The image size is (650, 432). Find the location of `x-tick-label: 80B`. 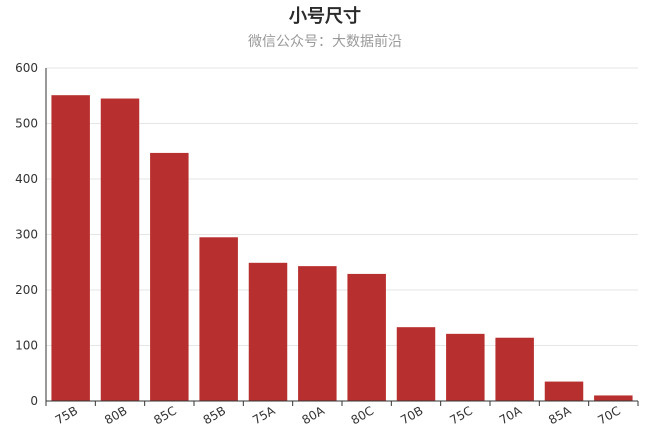

x-tick-label: 80B is located at coordinates (115, 415).